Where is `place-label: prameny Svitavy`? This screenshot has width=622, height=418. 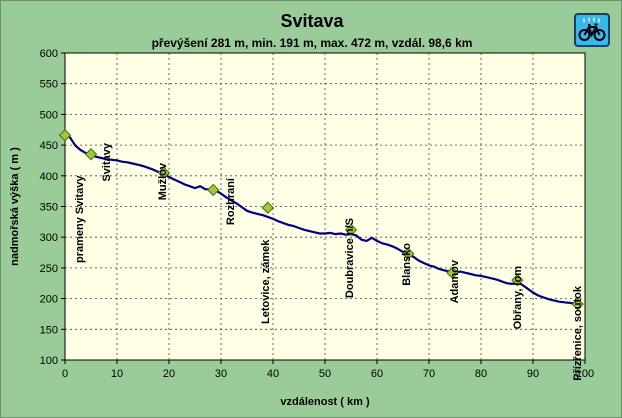
place-label: prameny Svitavy is located at coordinates (80, 219).